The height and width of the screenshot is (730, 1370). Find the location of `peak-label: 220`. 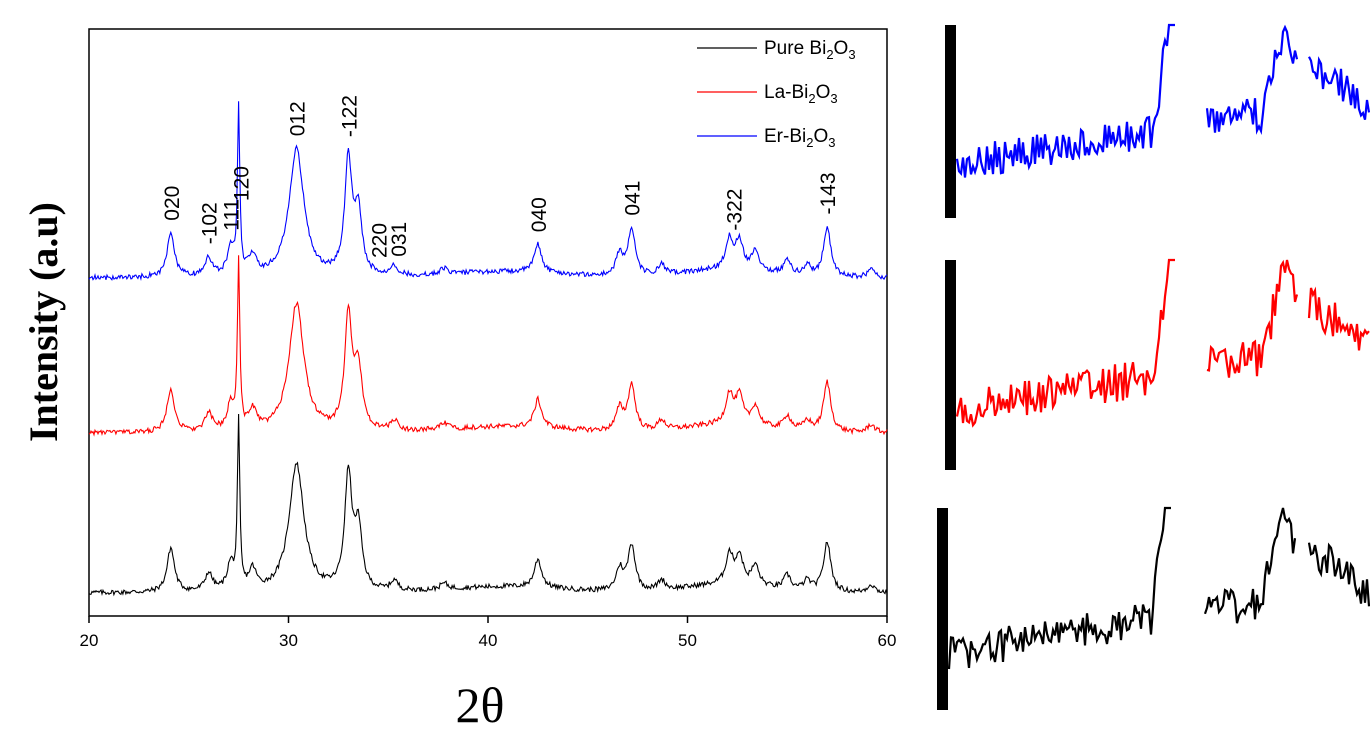

peak-label: 220 is located at coordinates (379, 240).